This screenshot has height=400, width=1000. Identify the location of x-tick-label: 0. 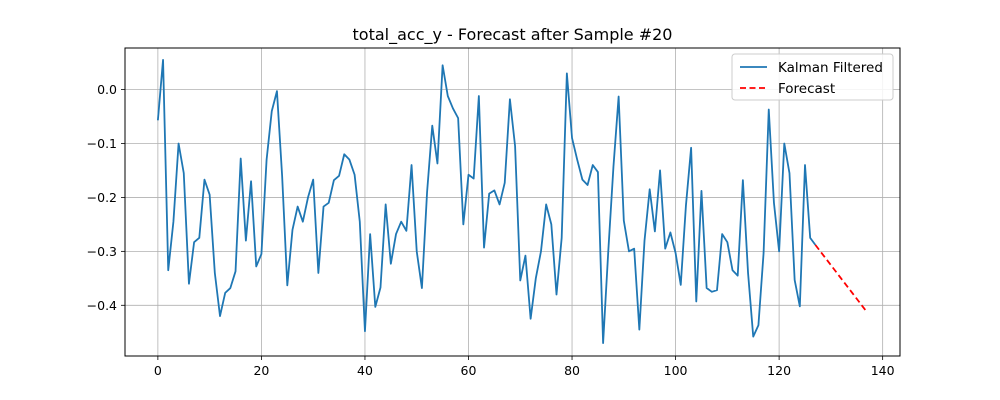
(158, 370).